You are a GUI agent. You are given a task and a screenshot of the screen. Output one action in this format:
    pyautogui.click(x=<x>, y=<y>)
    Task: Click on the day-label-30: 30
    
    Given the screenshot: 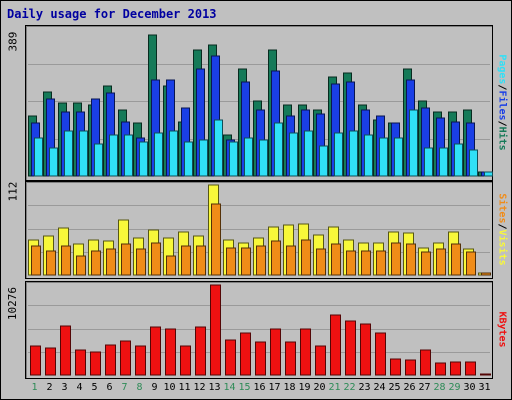 What is the action you would take?
    pyautogui.click(x=469, y=387)
    